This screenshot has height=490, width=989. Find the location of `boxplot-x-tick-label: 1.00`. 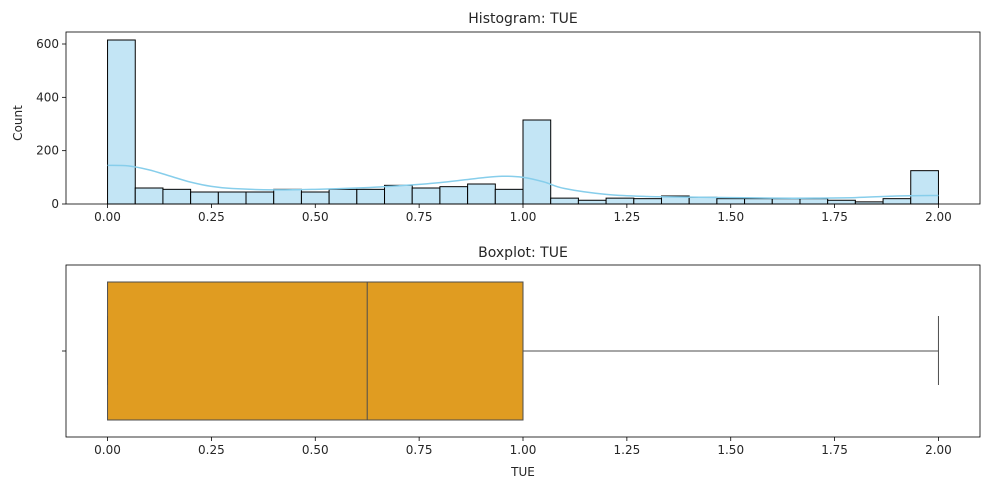

boxplot-x-tick-label: 1.00 is located at coordinates (523, 450).